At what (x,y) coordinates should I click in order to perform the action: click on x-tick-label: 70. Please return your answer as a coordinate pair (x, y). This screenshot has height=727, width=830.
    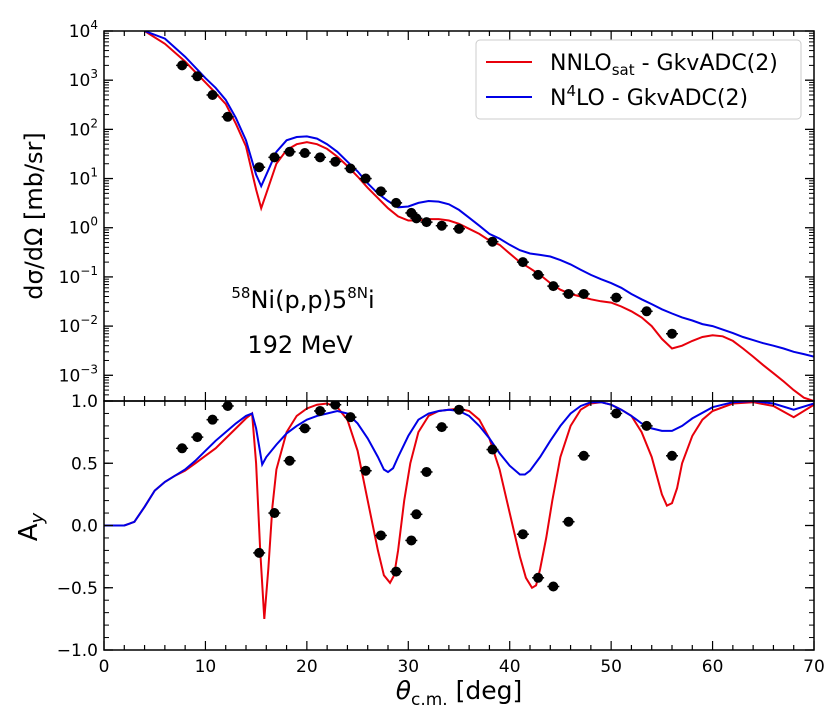
    Looking at the image, I should click on (814, 667).